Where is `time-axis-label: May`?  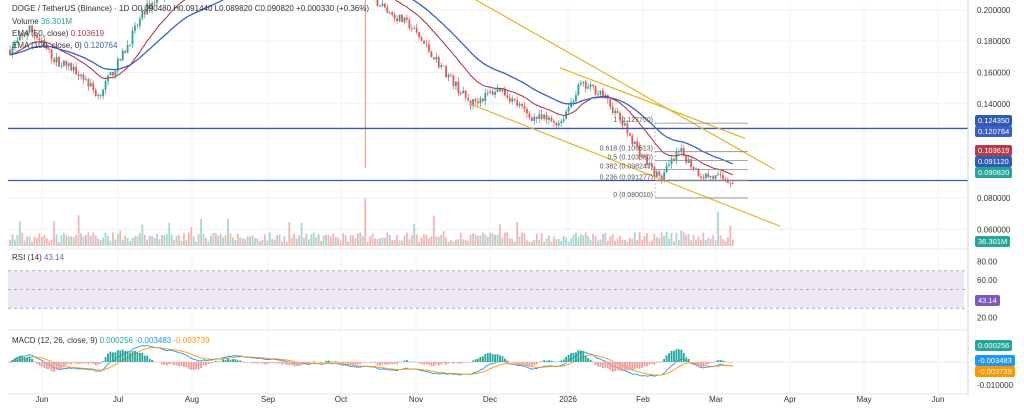 time-axis-label: May is located at coordinates (863, 399).